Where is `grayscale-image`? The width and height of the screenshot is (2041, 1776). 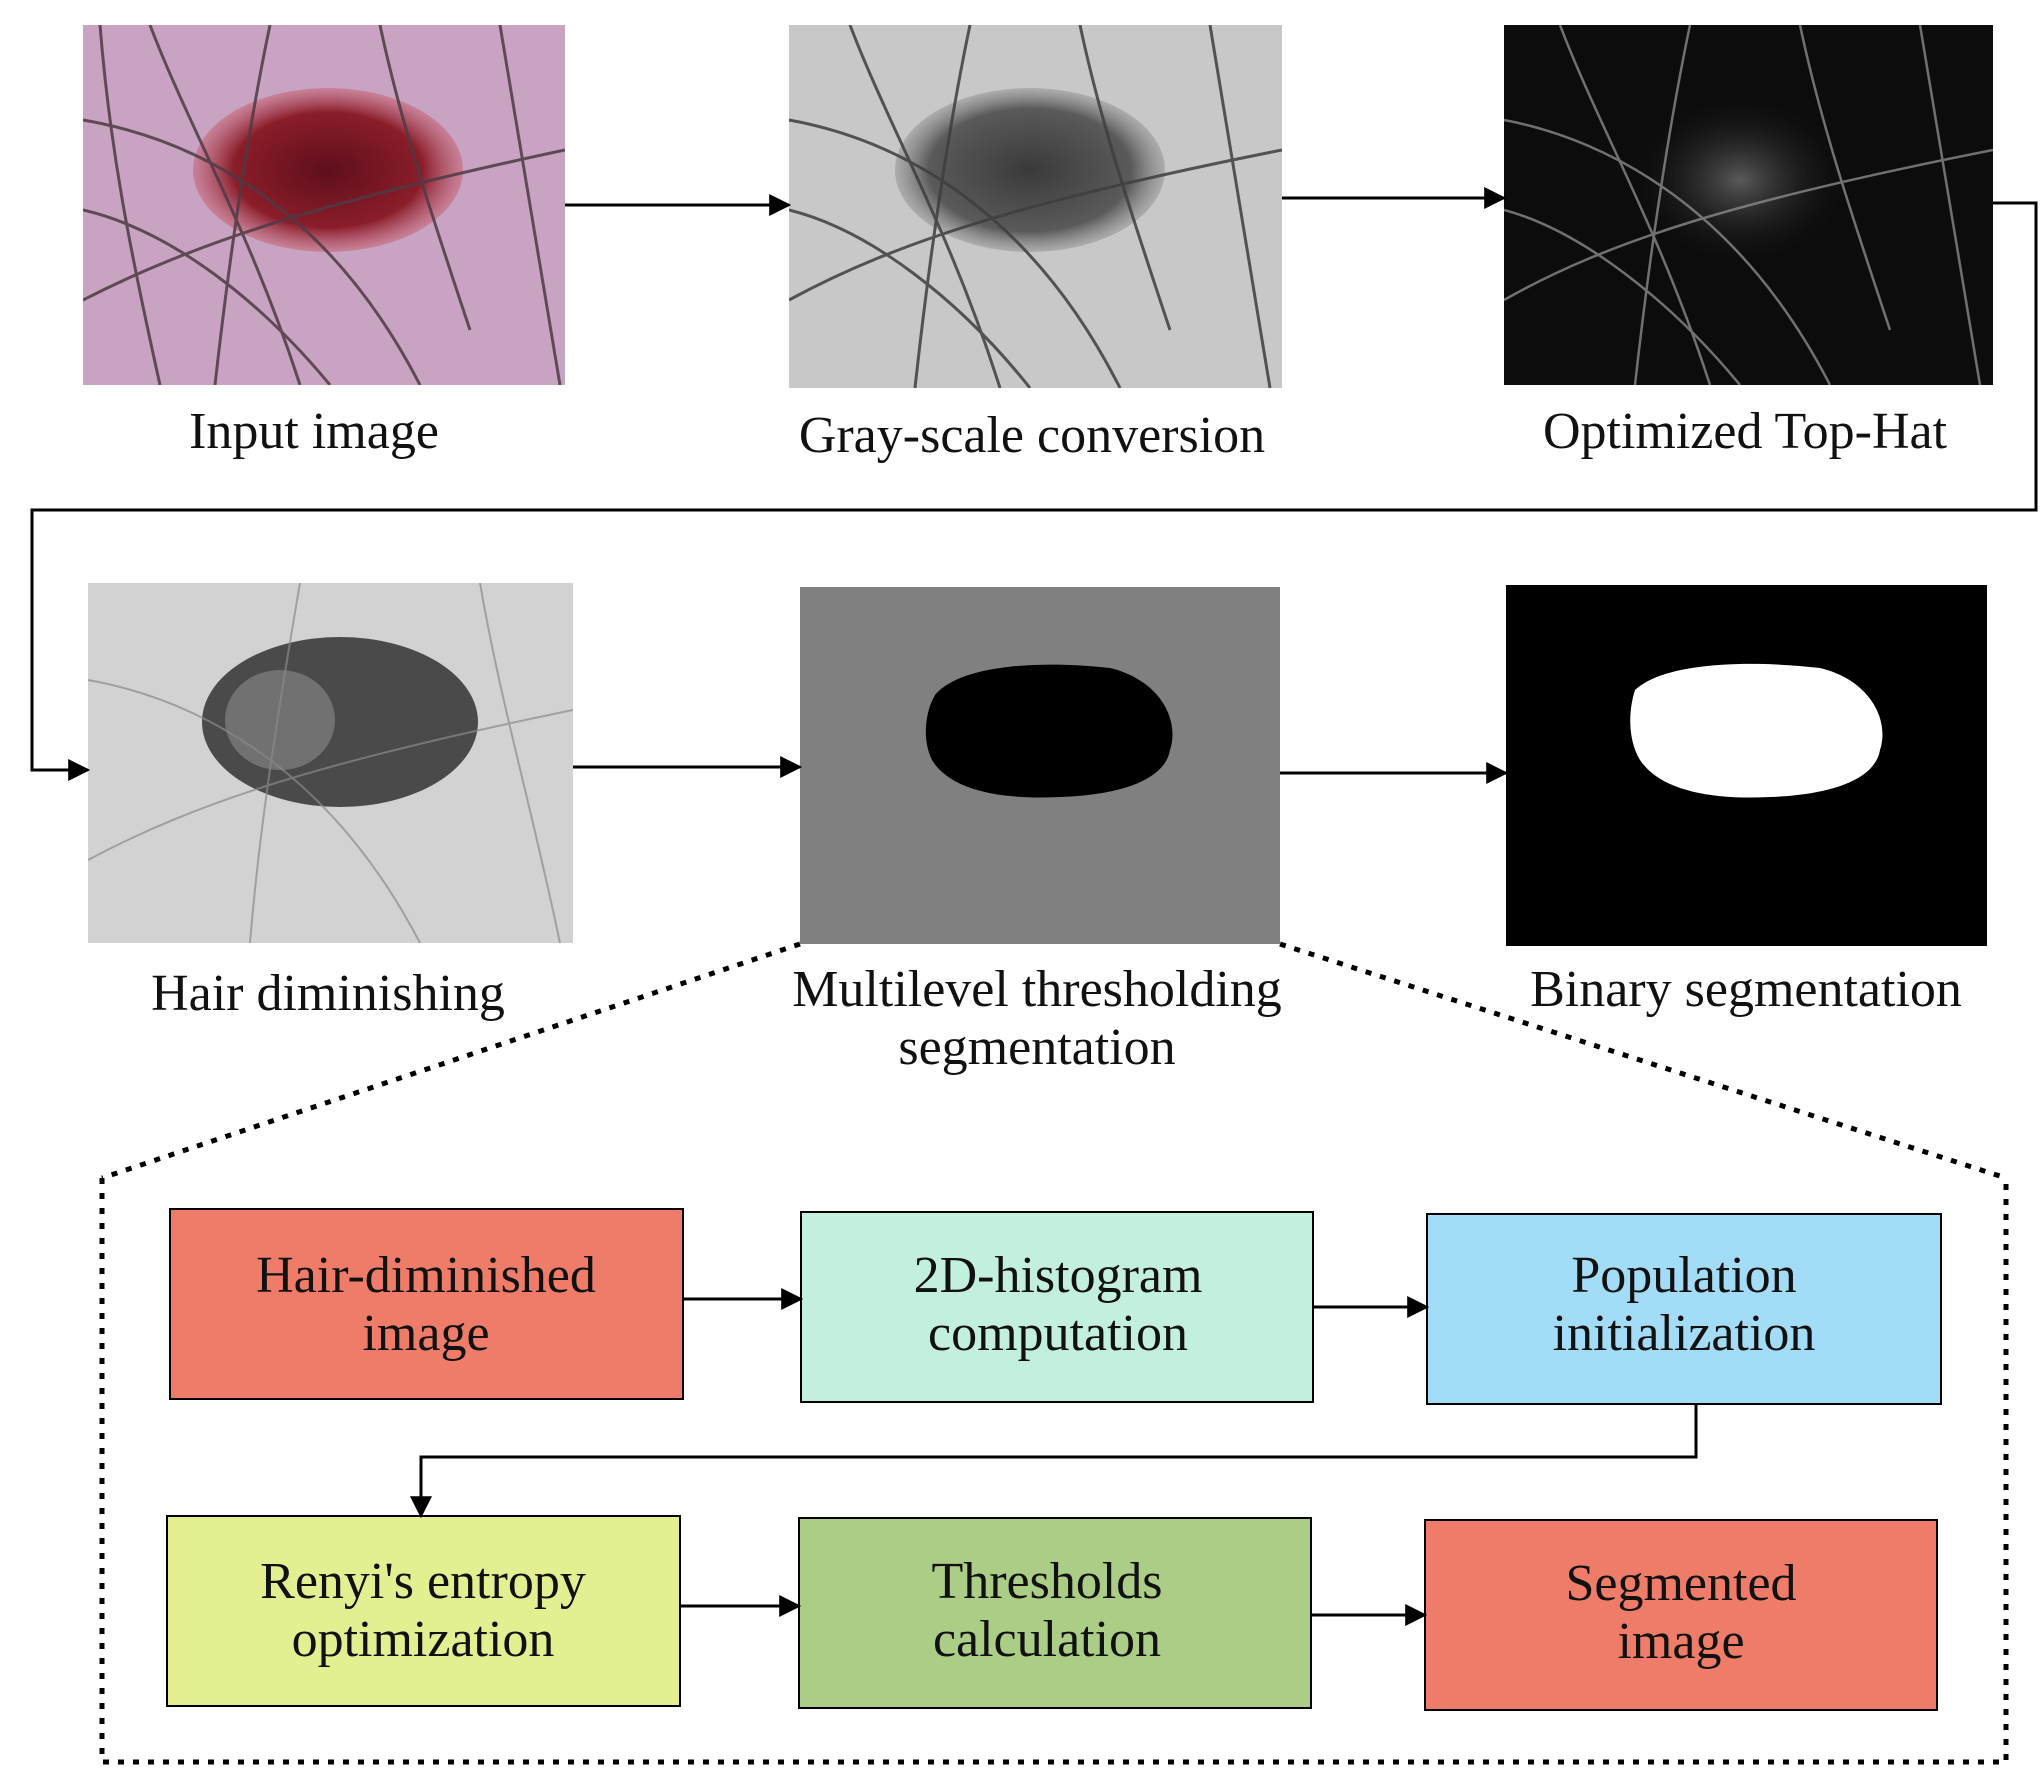
grayscale-image is located at coordinates (1035, 206).